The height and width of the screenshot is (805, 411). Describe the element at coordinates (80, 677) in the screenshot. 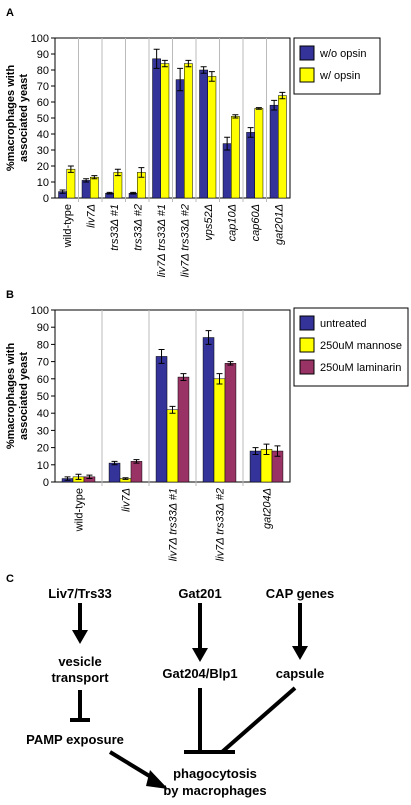

I see `node: transport` at that location.